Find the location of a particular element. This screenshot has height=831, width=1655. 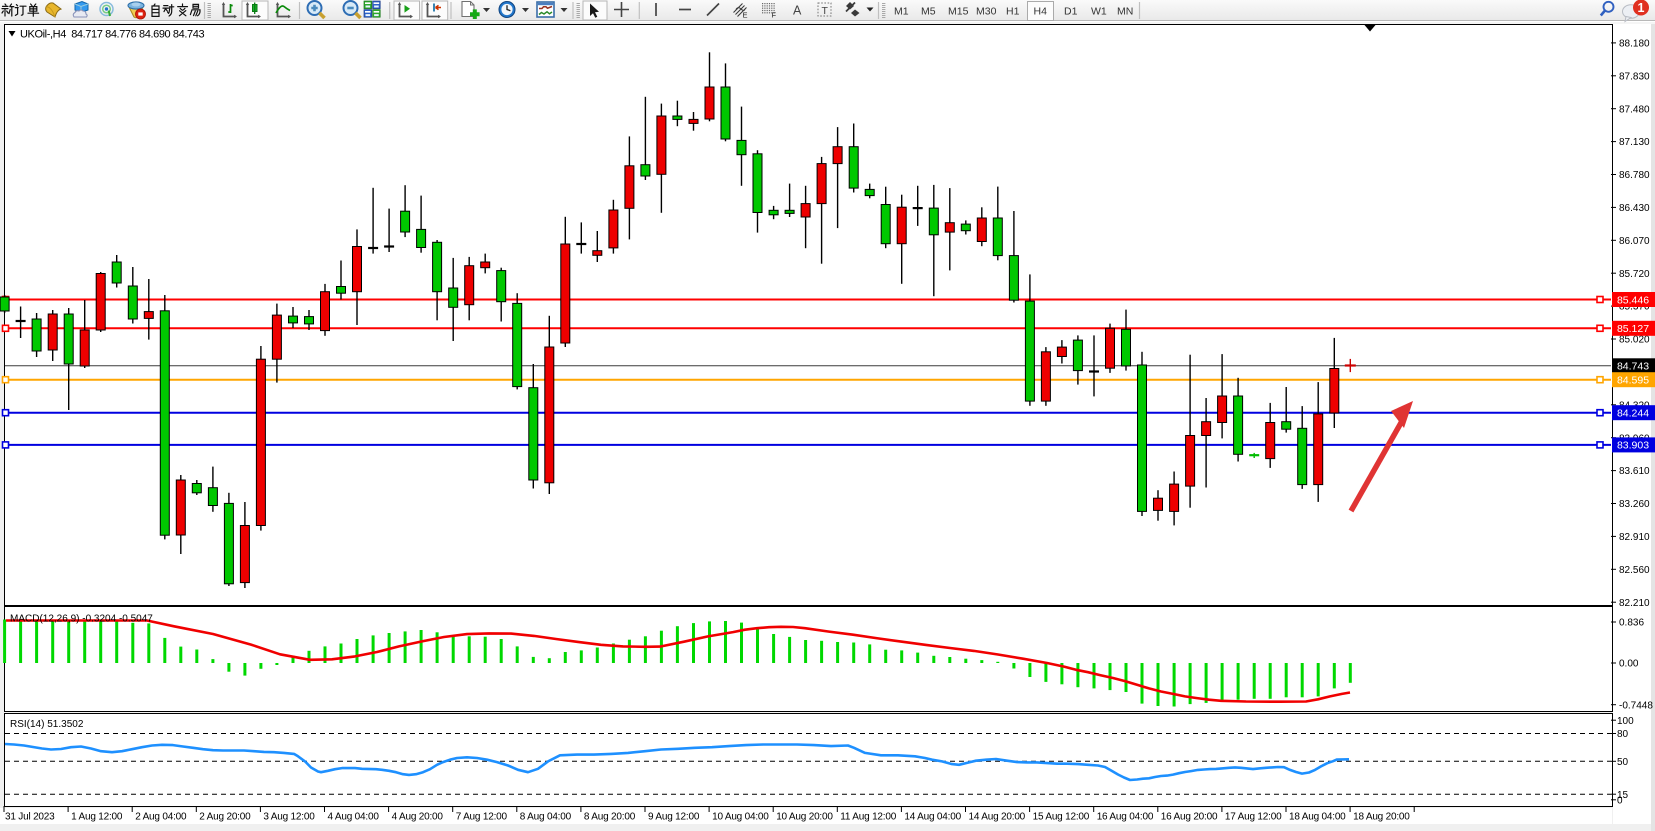

svg-text: 8 Aug 20:00 is located at coordinates (610, 817).